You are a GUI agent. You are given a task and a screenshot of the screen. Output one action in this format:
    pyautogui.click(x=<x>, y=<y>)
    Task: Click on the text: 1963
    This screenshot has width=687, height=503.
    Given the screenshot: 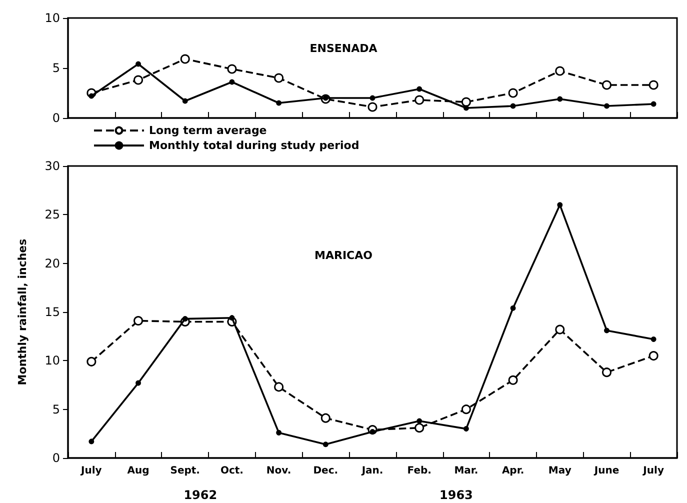 What is the action you would take?
    pyautogui.click(x=456, y=495)
    